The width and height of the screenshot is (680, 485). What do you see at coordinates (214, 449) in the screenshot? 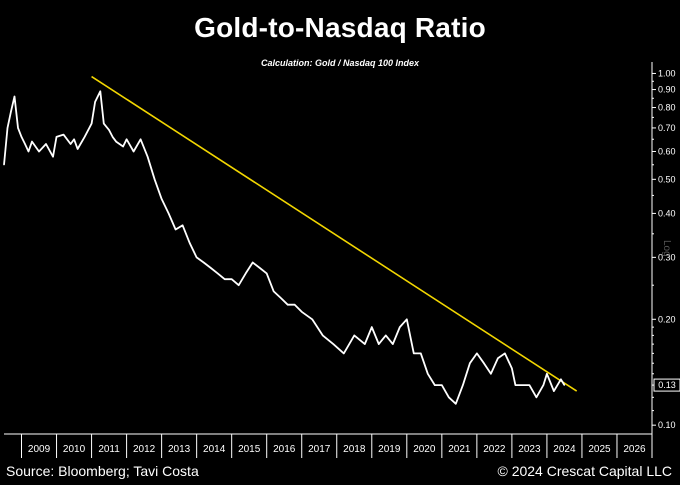
I see `x-tick-label: 2014` at bounding box center [214, 449].